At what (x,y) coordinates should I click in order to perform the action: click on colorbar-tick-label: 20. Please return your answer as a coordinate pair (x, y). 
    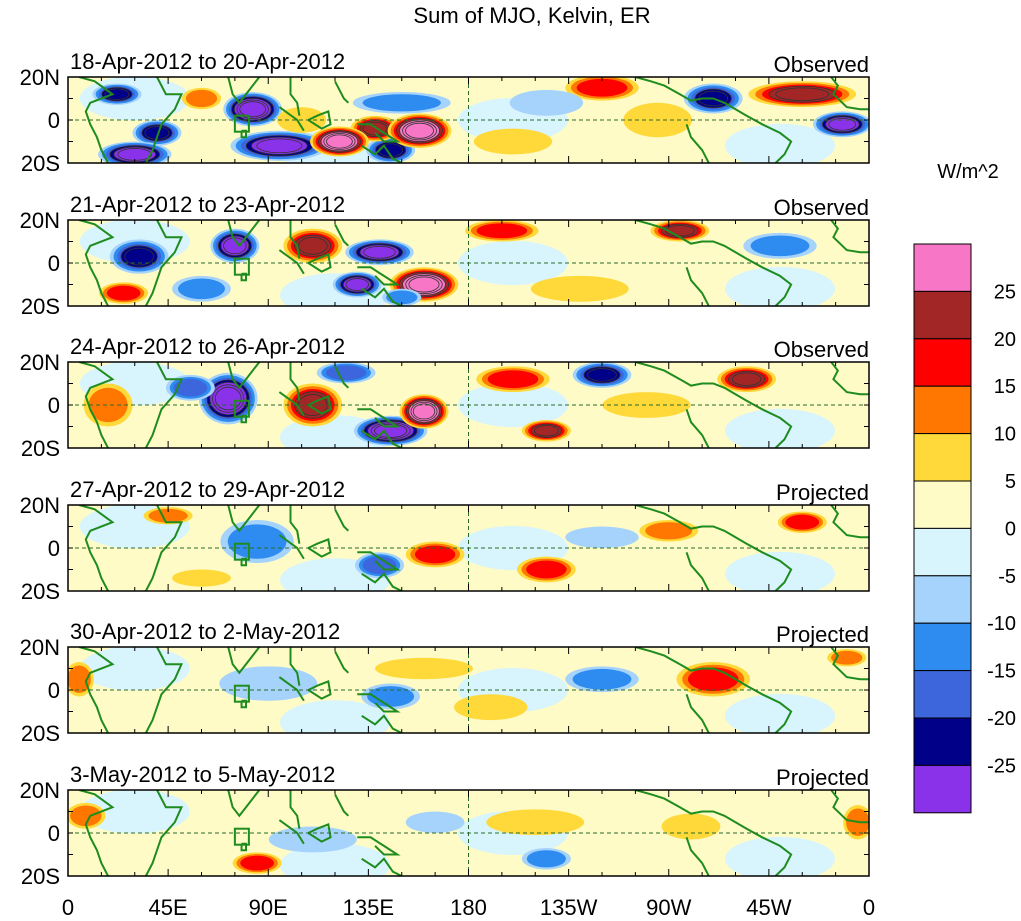
    Looking at the image, I should click on (1005, 340).